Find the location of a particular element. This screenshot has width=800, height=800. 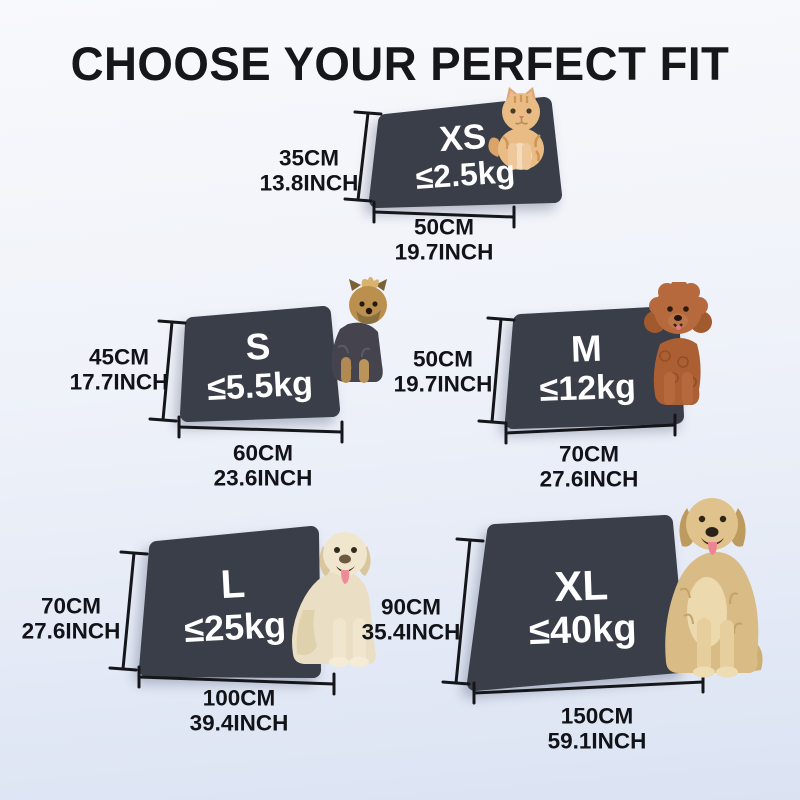

toy-poodle-image is located at coordinates (678, 343).